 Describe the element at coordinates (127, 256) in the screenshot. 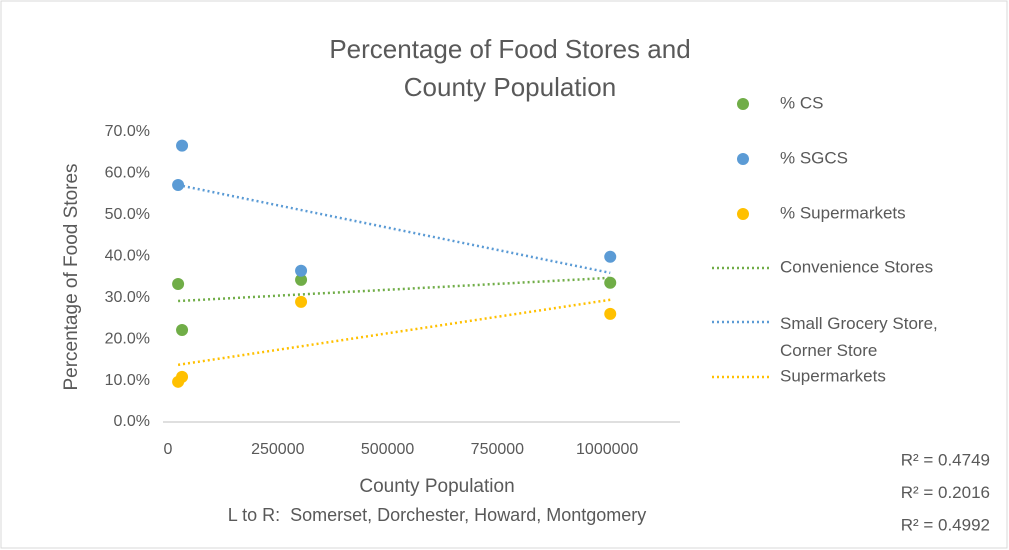

I see `y-tick-label: 40.0%` at that location.